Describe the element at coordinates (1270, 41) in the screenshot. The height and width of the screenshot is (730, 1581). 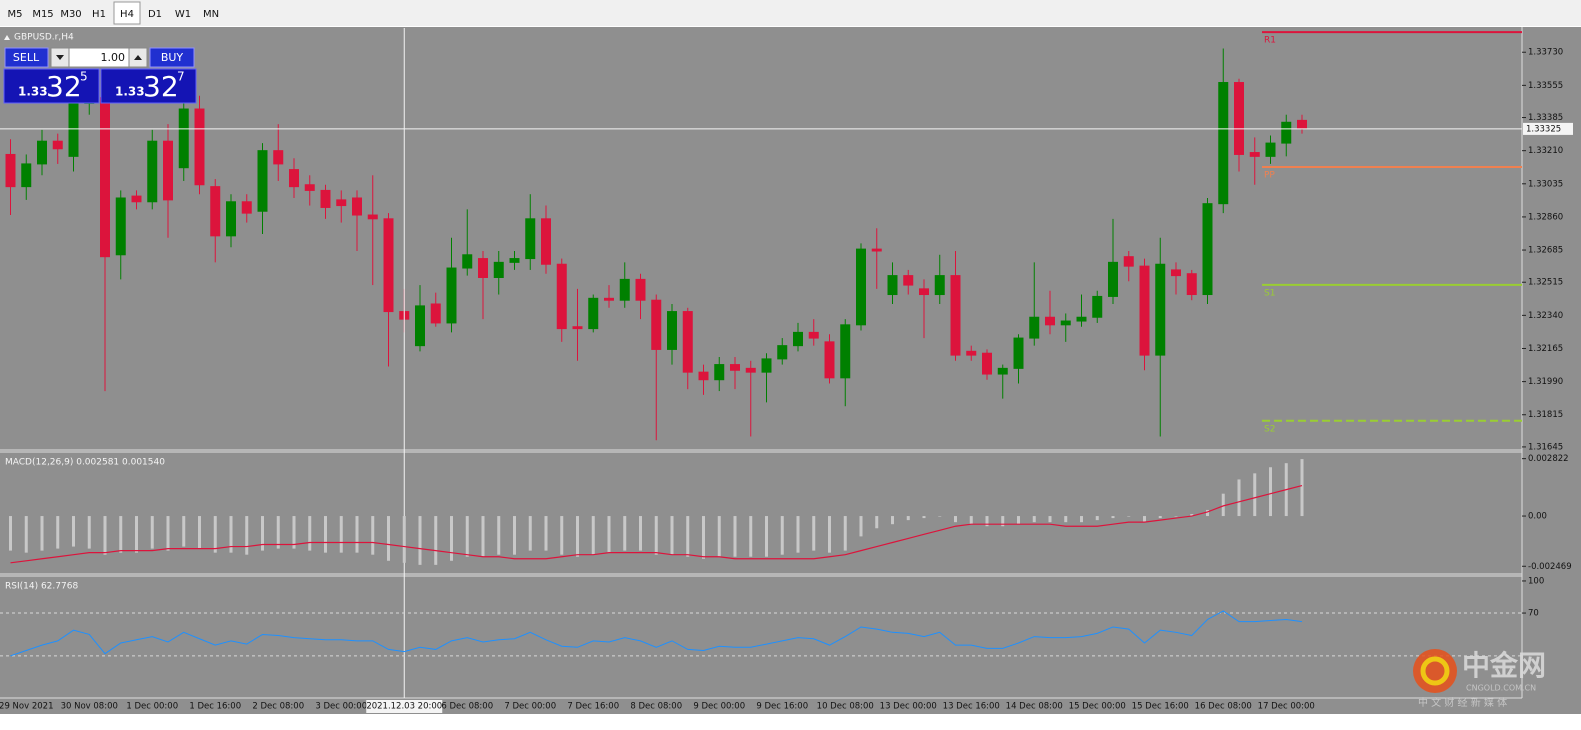
I see `pivot-label: R1` at that location.